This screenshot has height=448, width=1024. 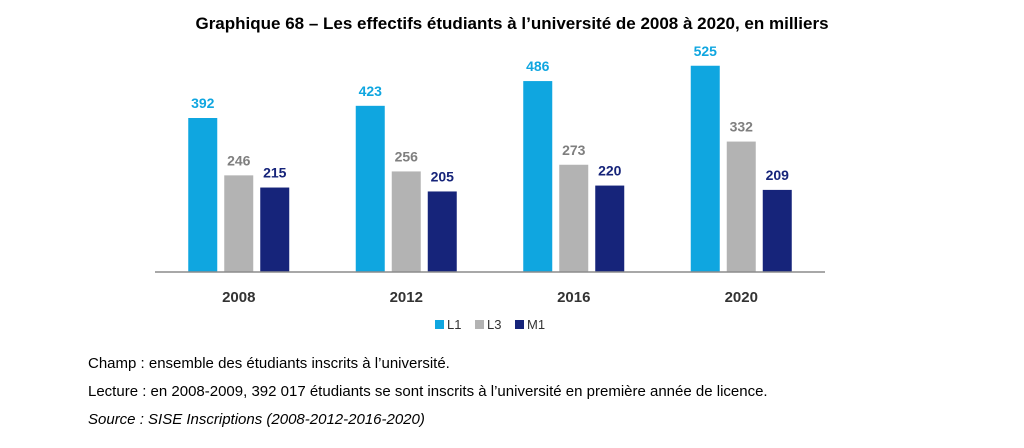 What do you see at coordinates (275, 173) in the screenshot?
I see `data-label-m1-2008: 215` at bounding box center [275, 173].